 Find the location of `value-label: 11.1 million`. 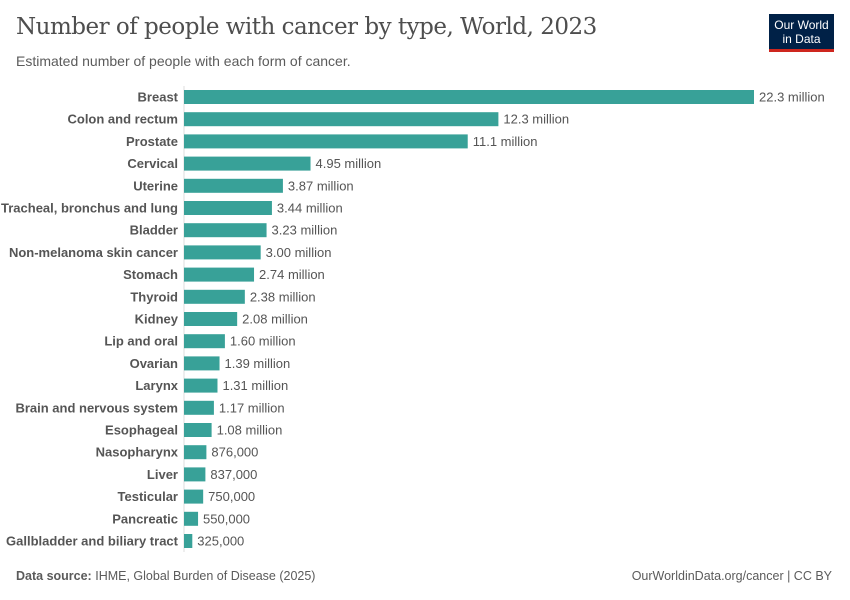

value-label: 11.1 million is located at coordinates (505, 141).